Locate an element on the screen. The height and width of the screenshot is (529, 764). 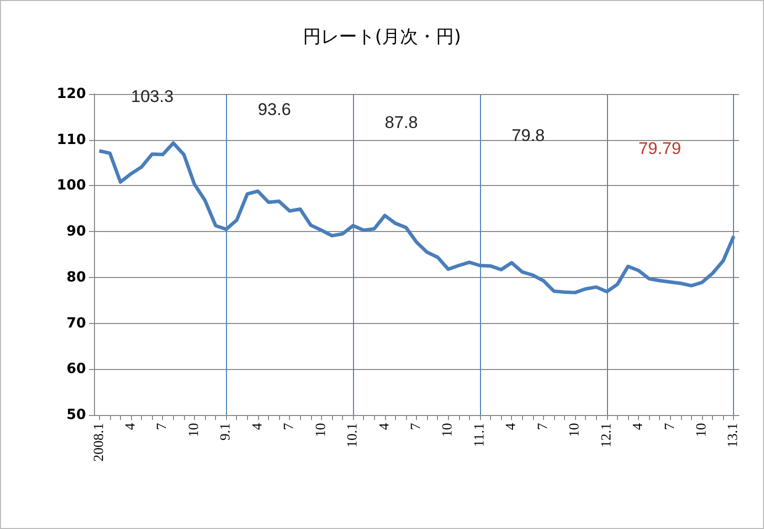
chart-title: 円レート(月次・円) is located at coordinates (382, 37).